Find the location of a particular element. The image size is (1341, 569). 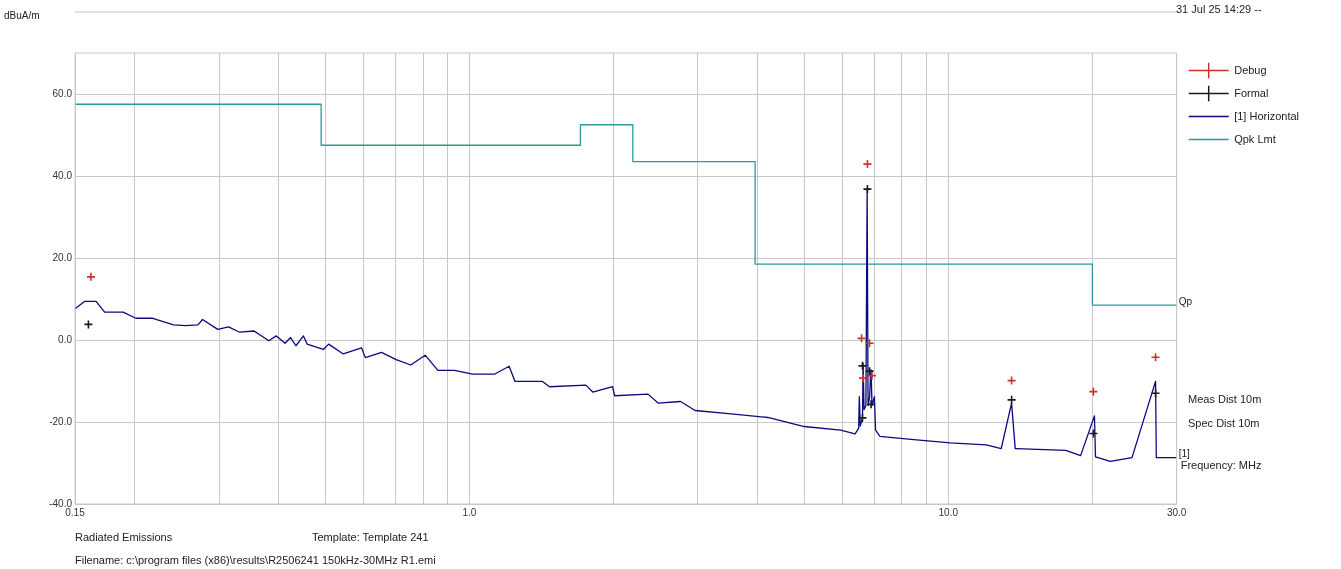

y-axis-title: dBuA/m is located at coordinates (22, 15).